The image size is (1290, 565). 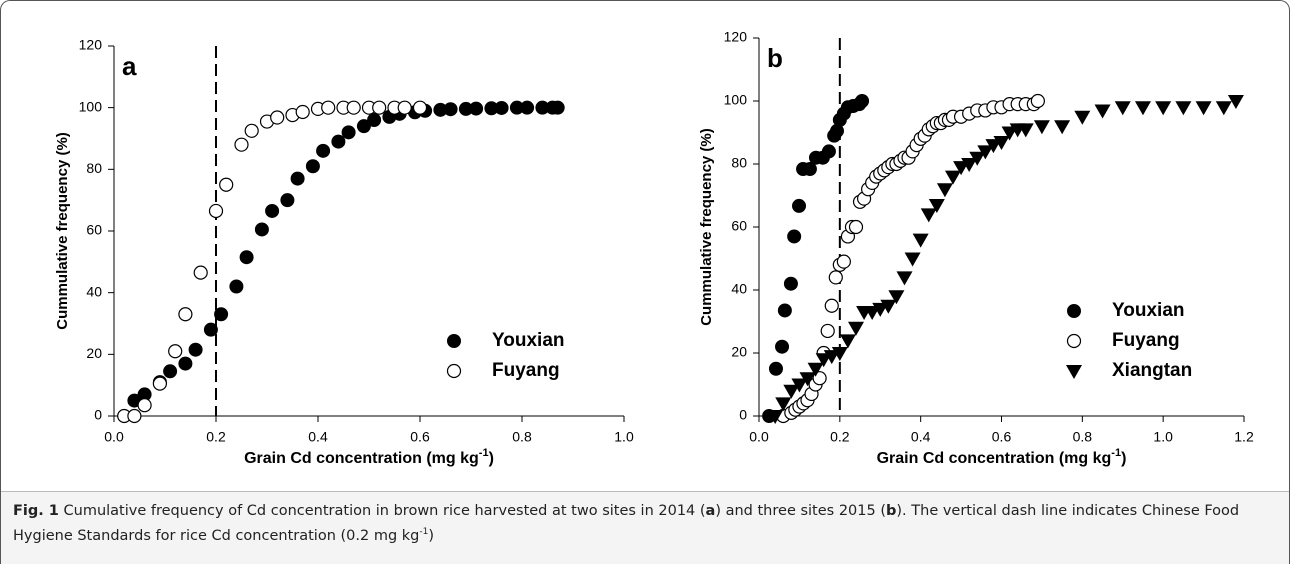 I want to click on caption-text: b, so click(x=891, y=511).